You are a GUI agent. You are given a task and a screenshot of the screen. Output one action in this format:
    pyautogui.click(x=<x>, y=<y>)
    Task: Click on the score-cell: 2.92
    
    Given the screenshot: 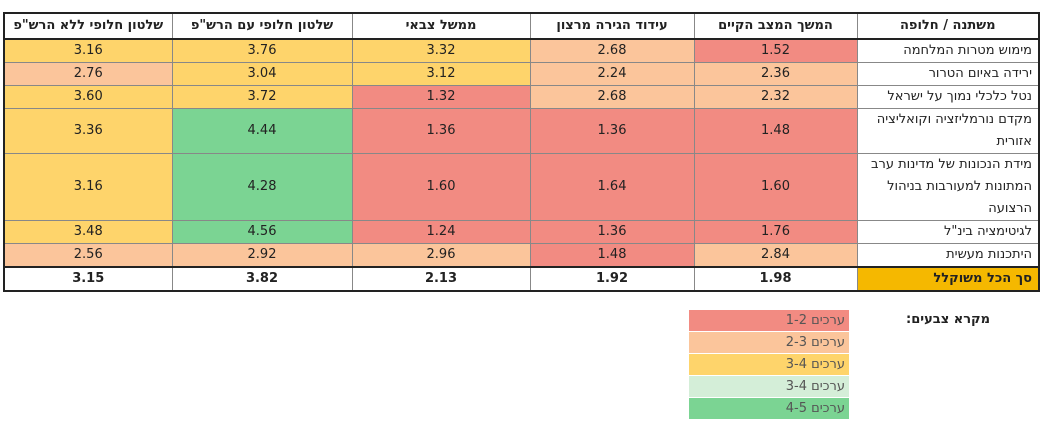 What is the action you would take?
    pyautogui.click(x=262, y=255)
    